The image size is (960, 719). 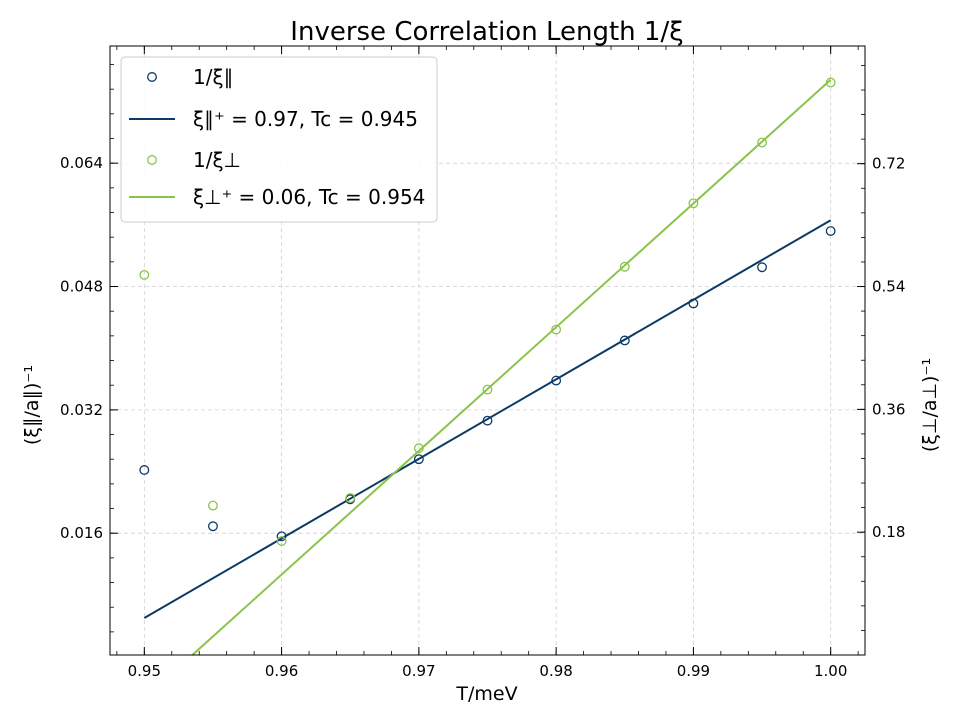 I want to click on y-left-tick-label: 0.032, so click(x=81, y=410).